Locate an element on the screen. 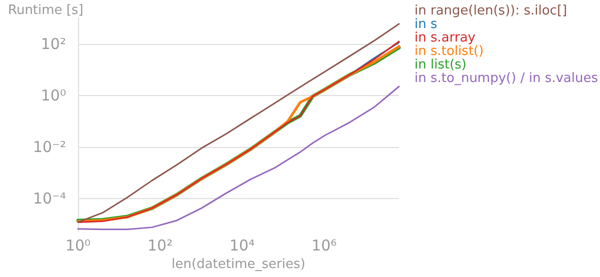  y-tick-label: 10² is located at coordinates (53, 43).